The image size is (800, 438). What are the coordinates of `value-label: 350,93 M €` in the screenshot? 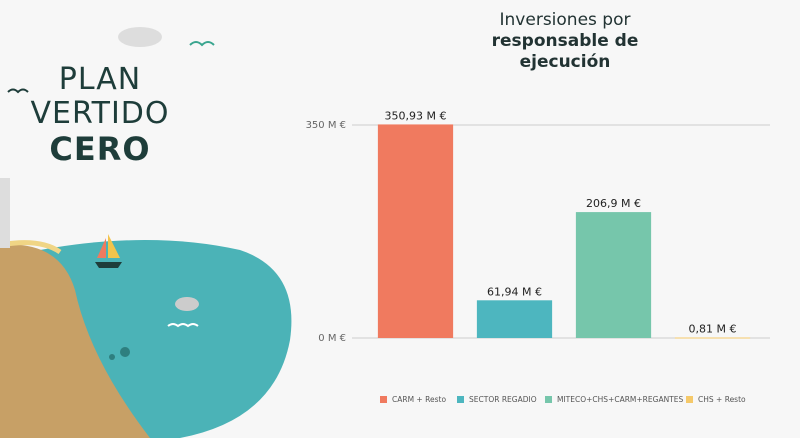 It's located at (416, 115).